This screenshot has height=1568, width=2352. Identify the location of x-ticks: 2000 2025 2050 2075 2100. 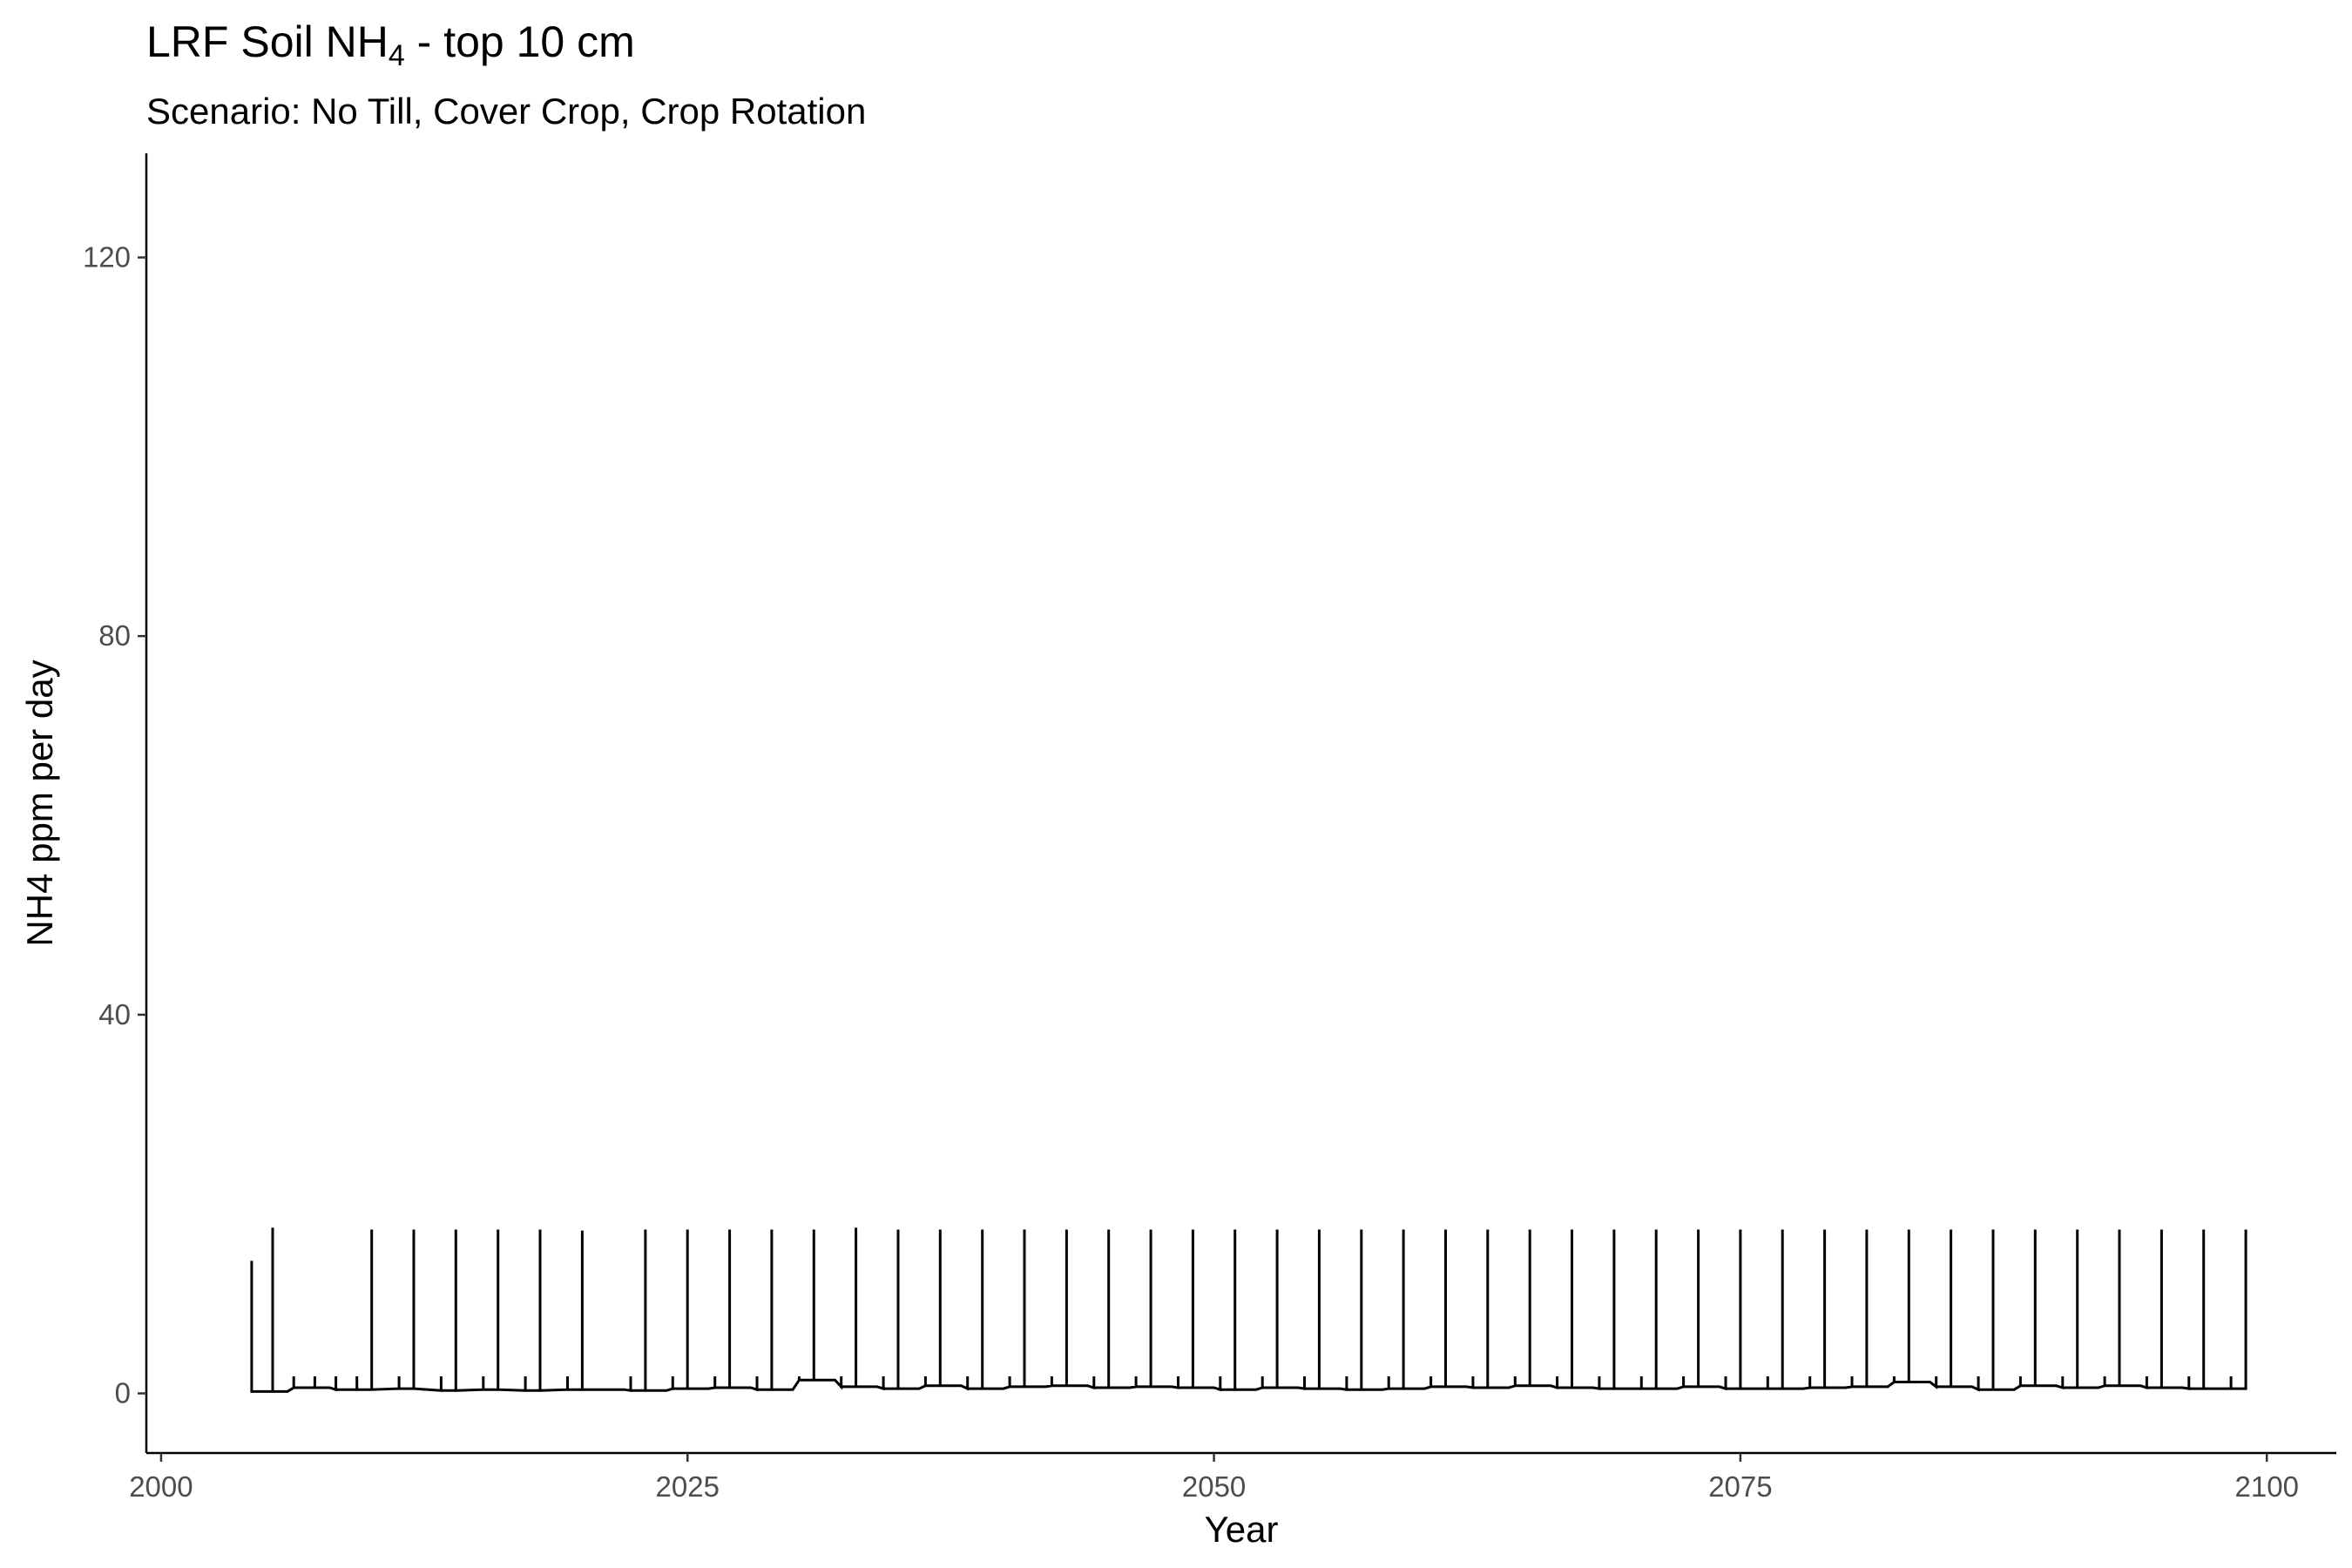
(1214, 1478).